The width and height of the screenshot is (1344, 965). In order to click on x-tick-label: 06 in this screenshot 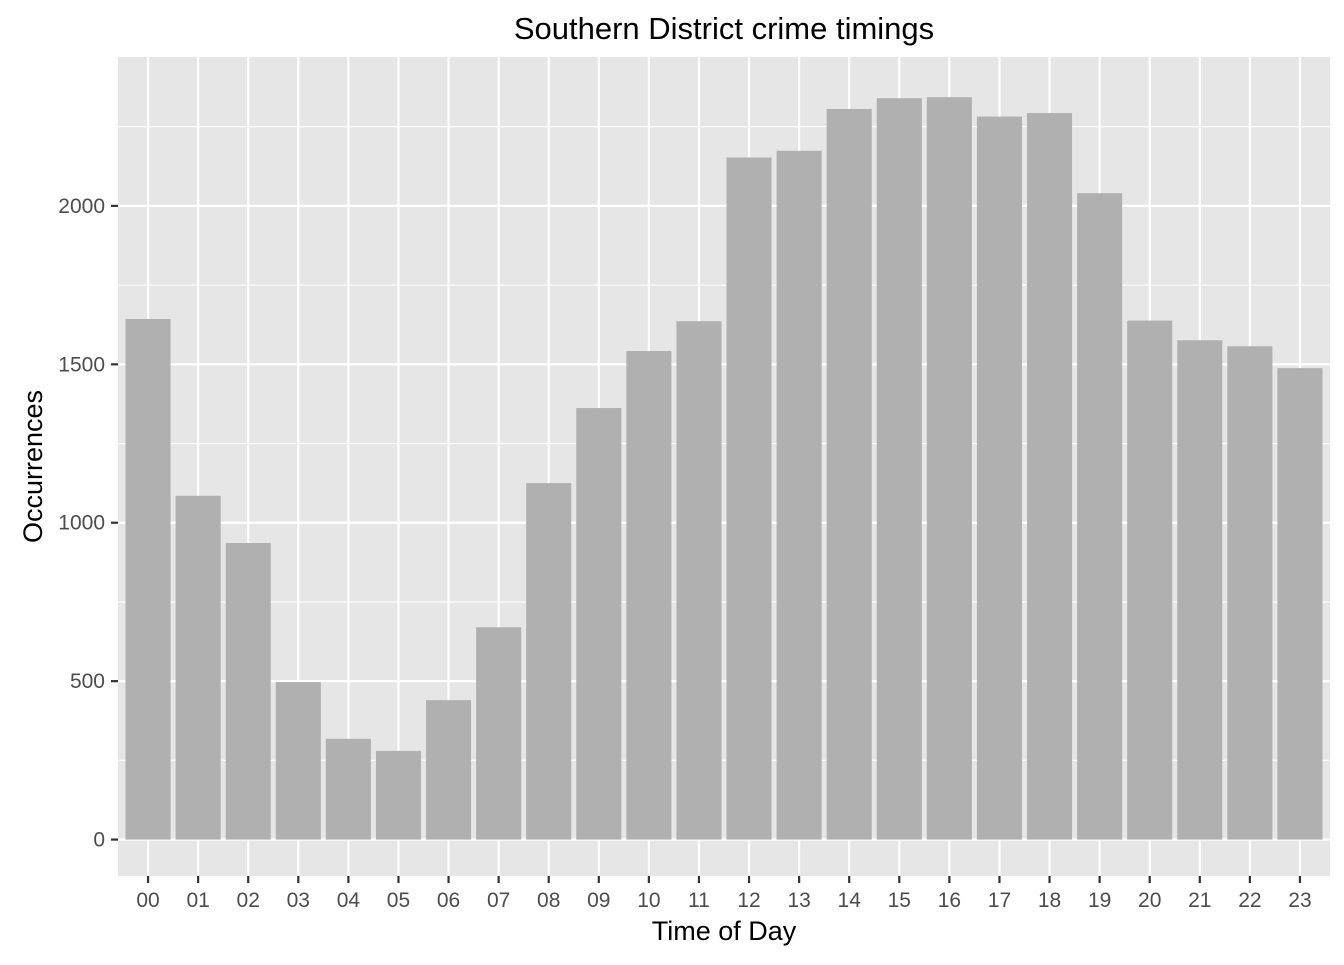, I will do `click(448, 900)`.